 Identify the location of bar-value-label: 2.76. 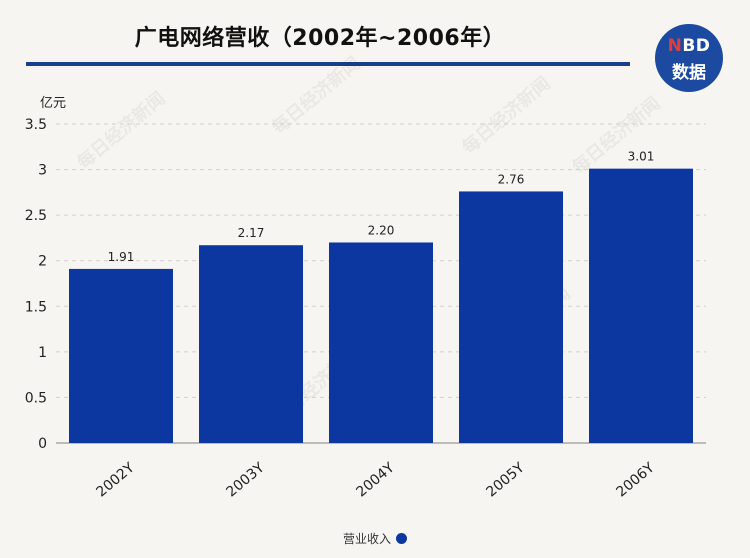
(511, 179).